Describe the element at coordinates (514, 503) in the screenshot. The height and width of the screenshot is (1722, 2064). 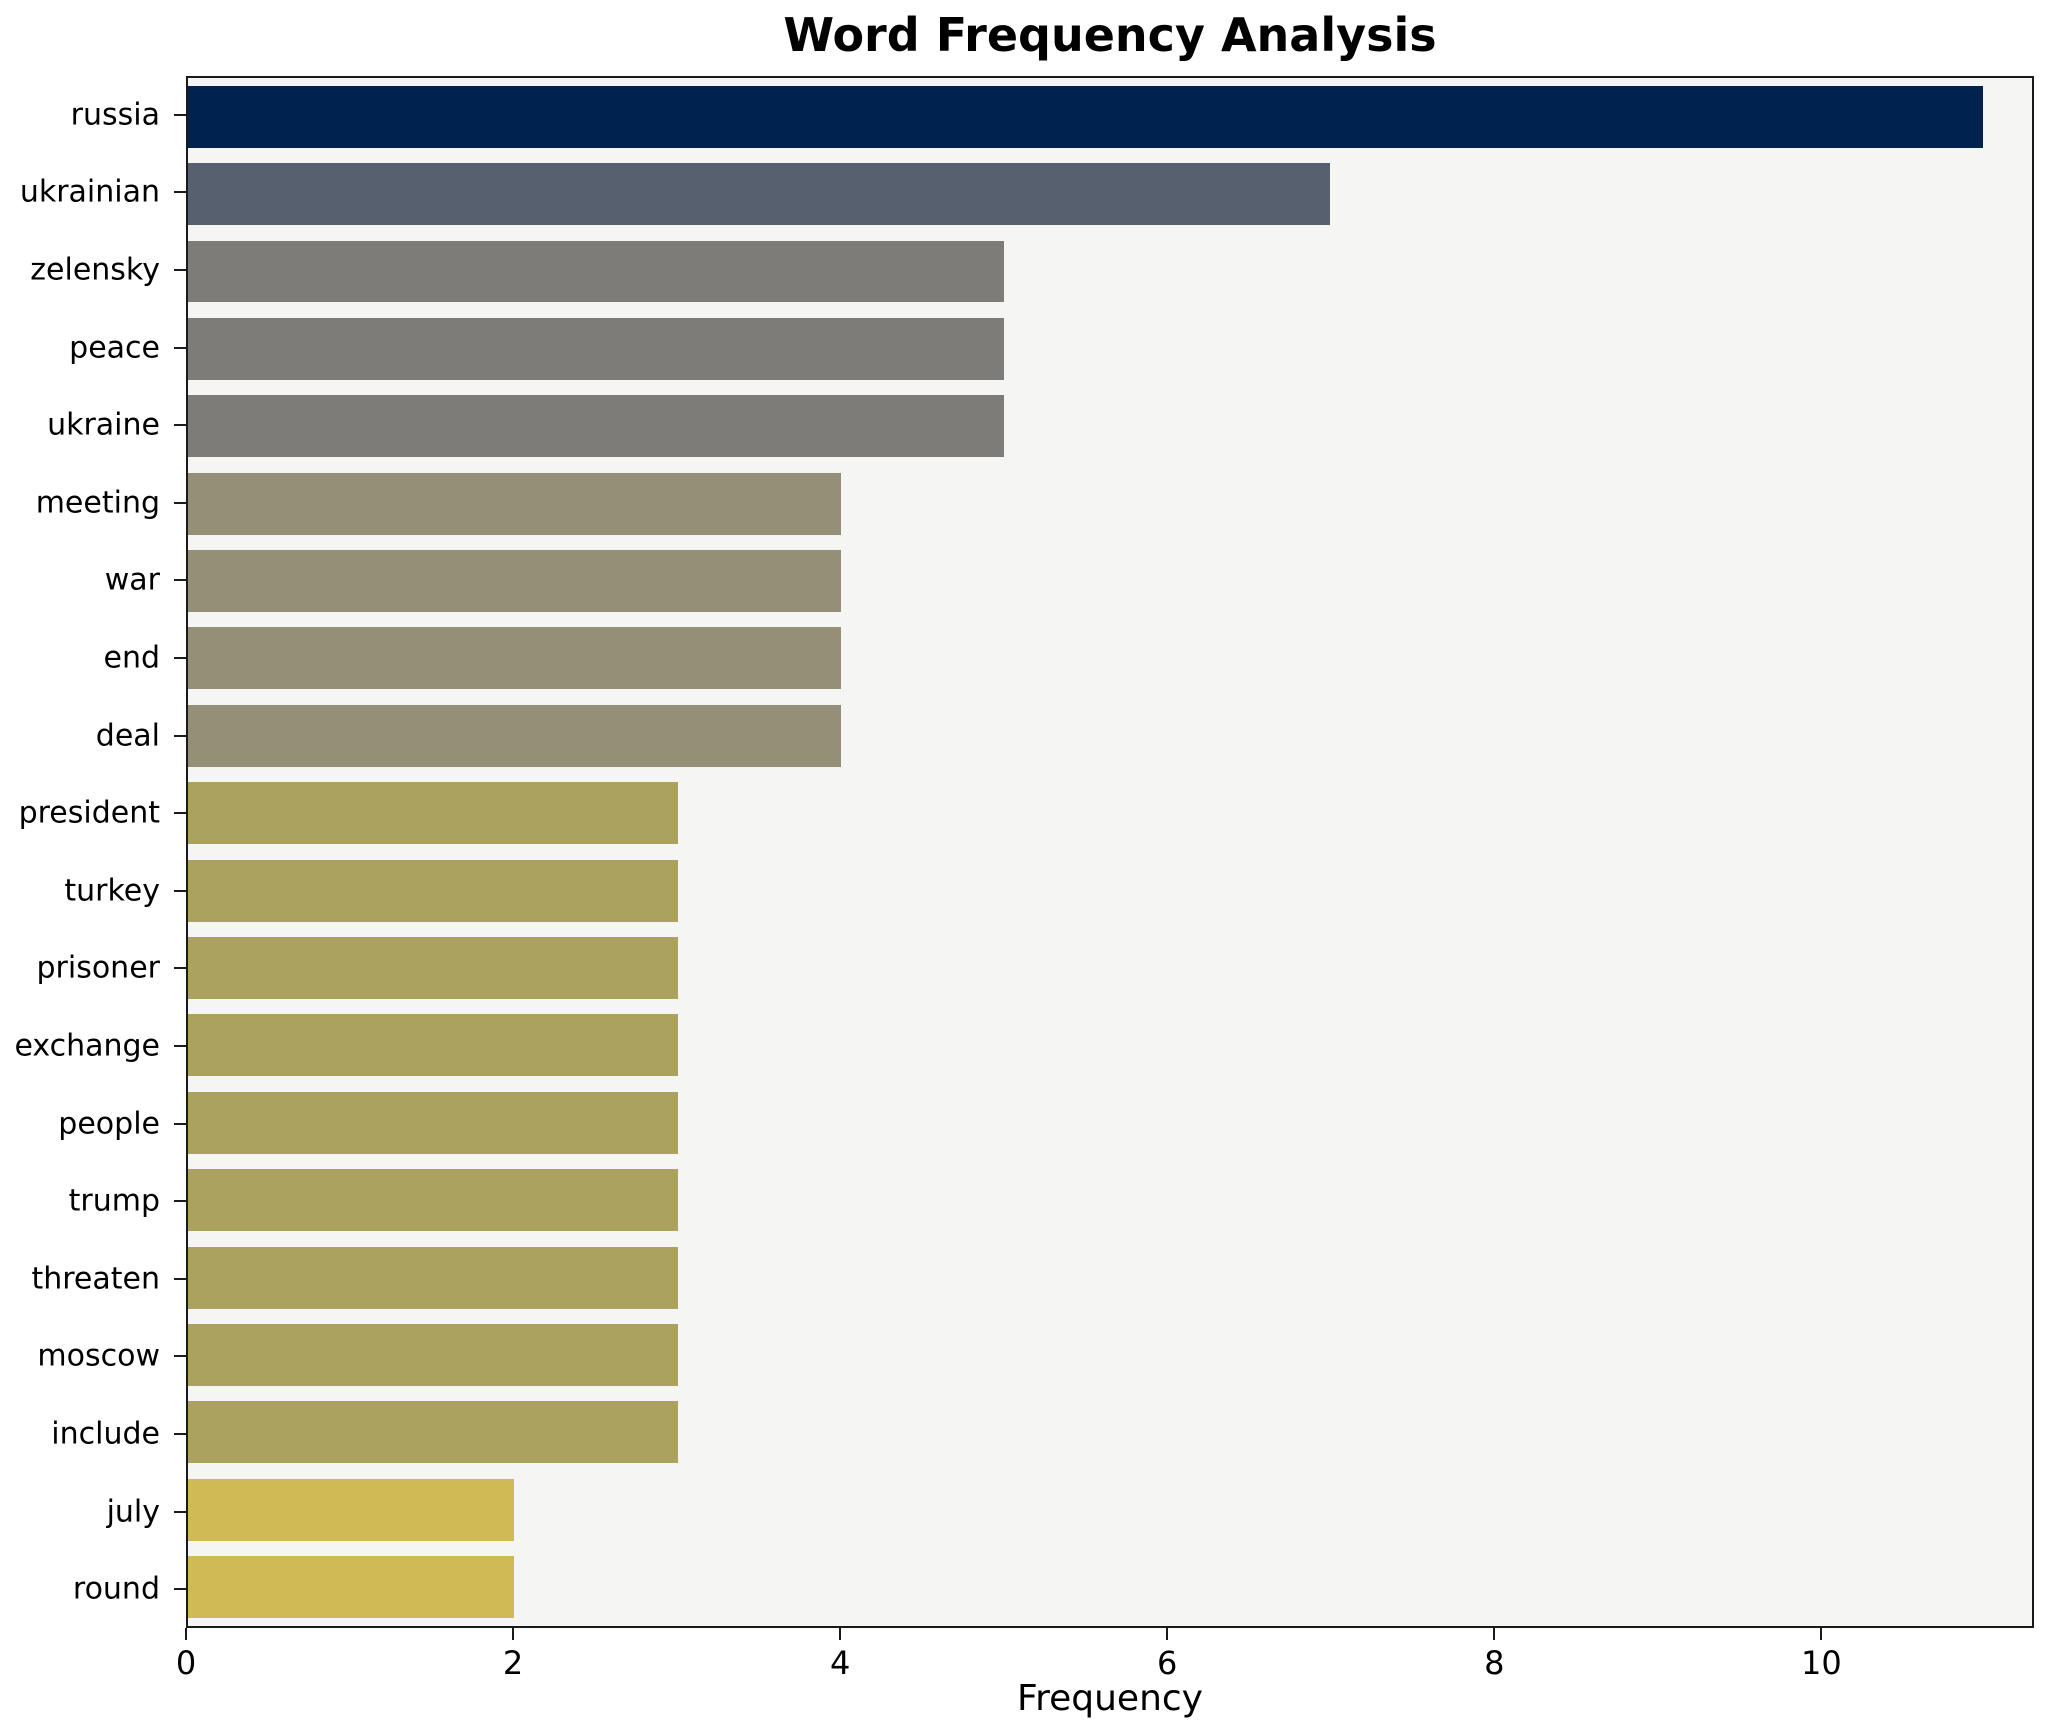
I see `bar-meeting` at that location.